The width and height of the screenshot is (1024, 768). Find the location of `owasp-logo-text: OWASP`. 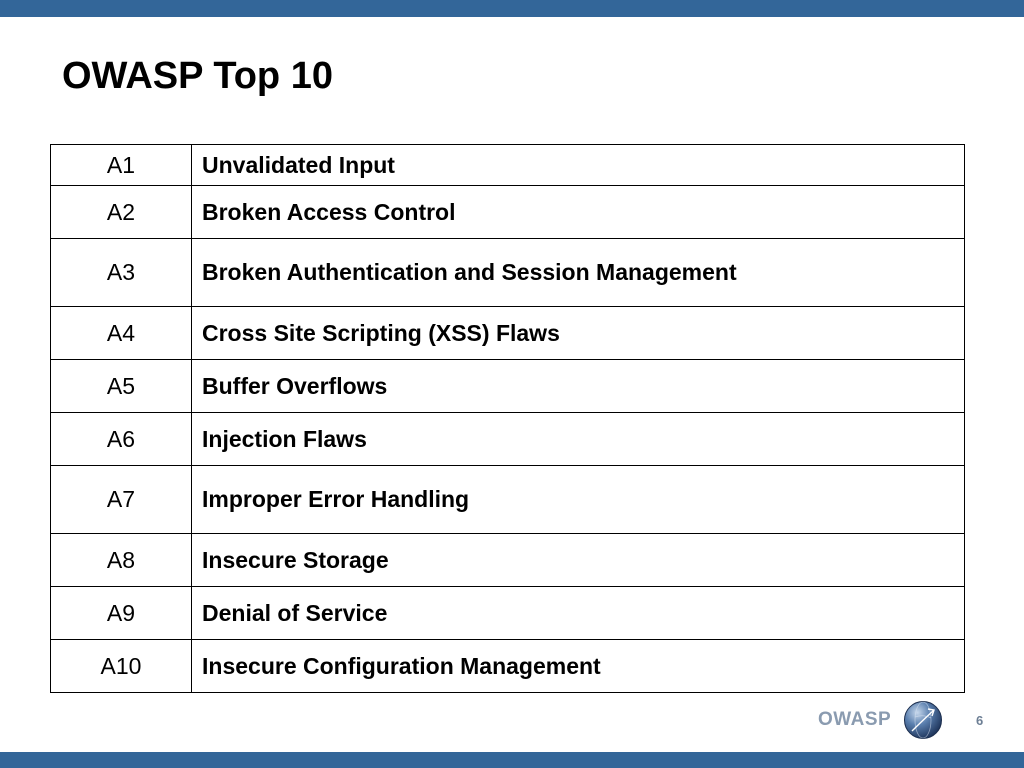

owasp-logo-text: OWASP is located at coordinates (855, 719).